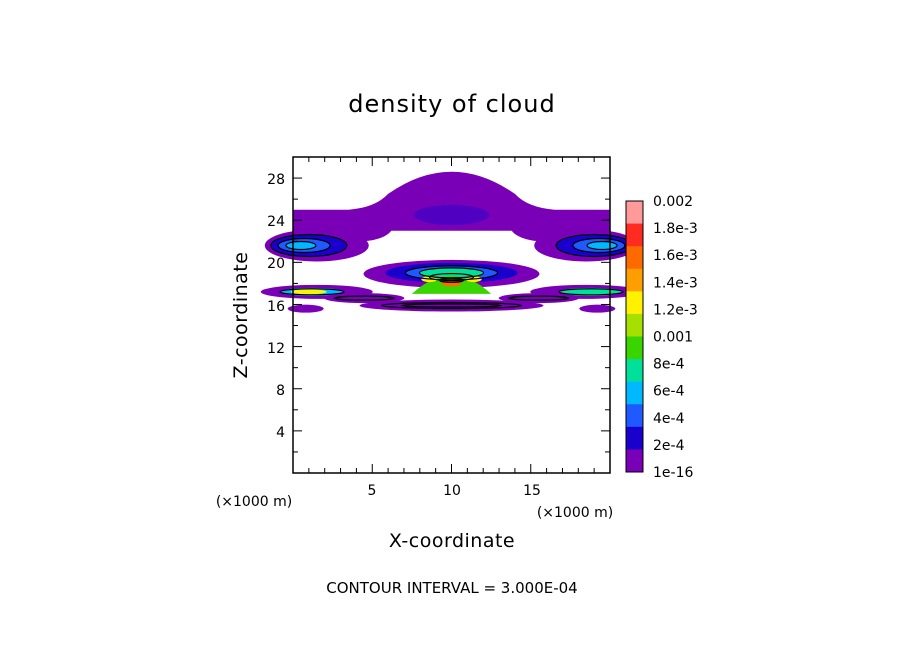  What do you see at coordinates (276, 222) in the screenshot?
I see `y-tick-label: 24` at bounding box center [276, 222].